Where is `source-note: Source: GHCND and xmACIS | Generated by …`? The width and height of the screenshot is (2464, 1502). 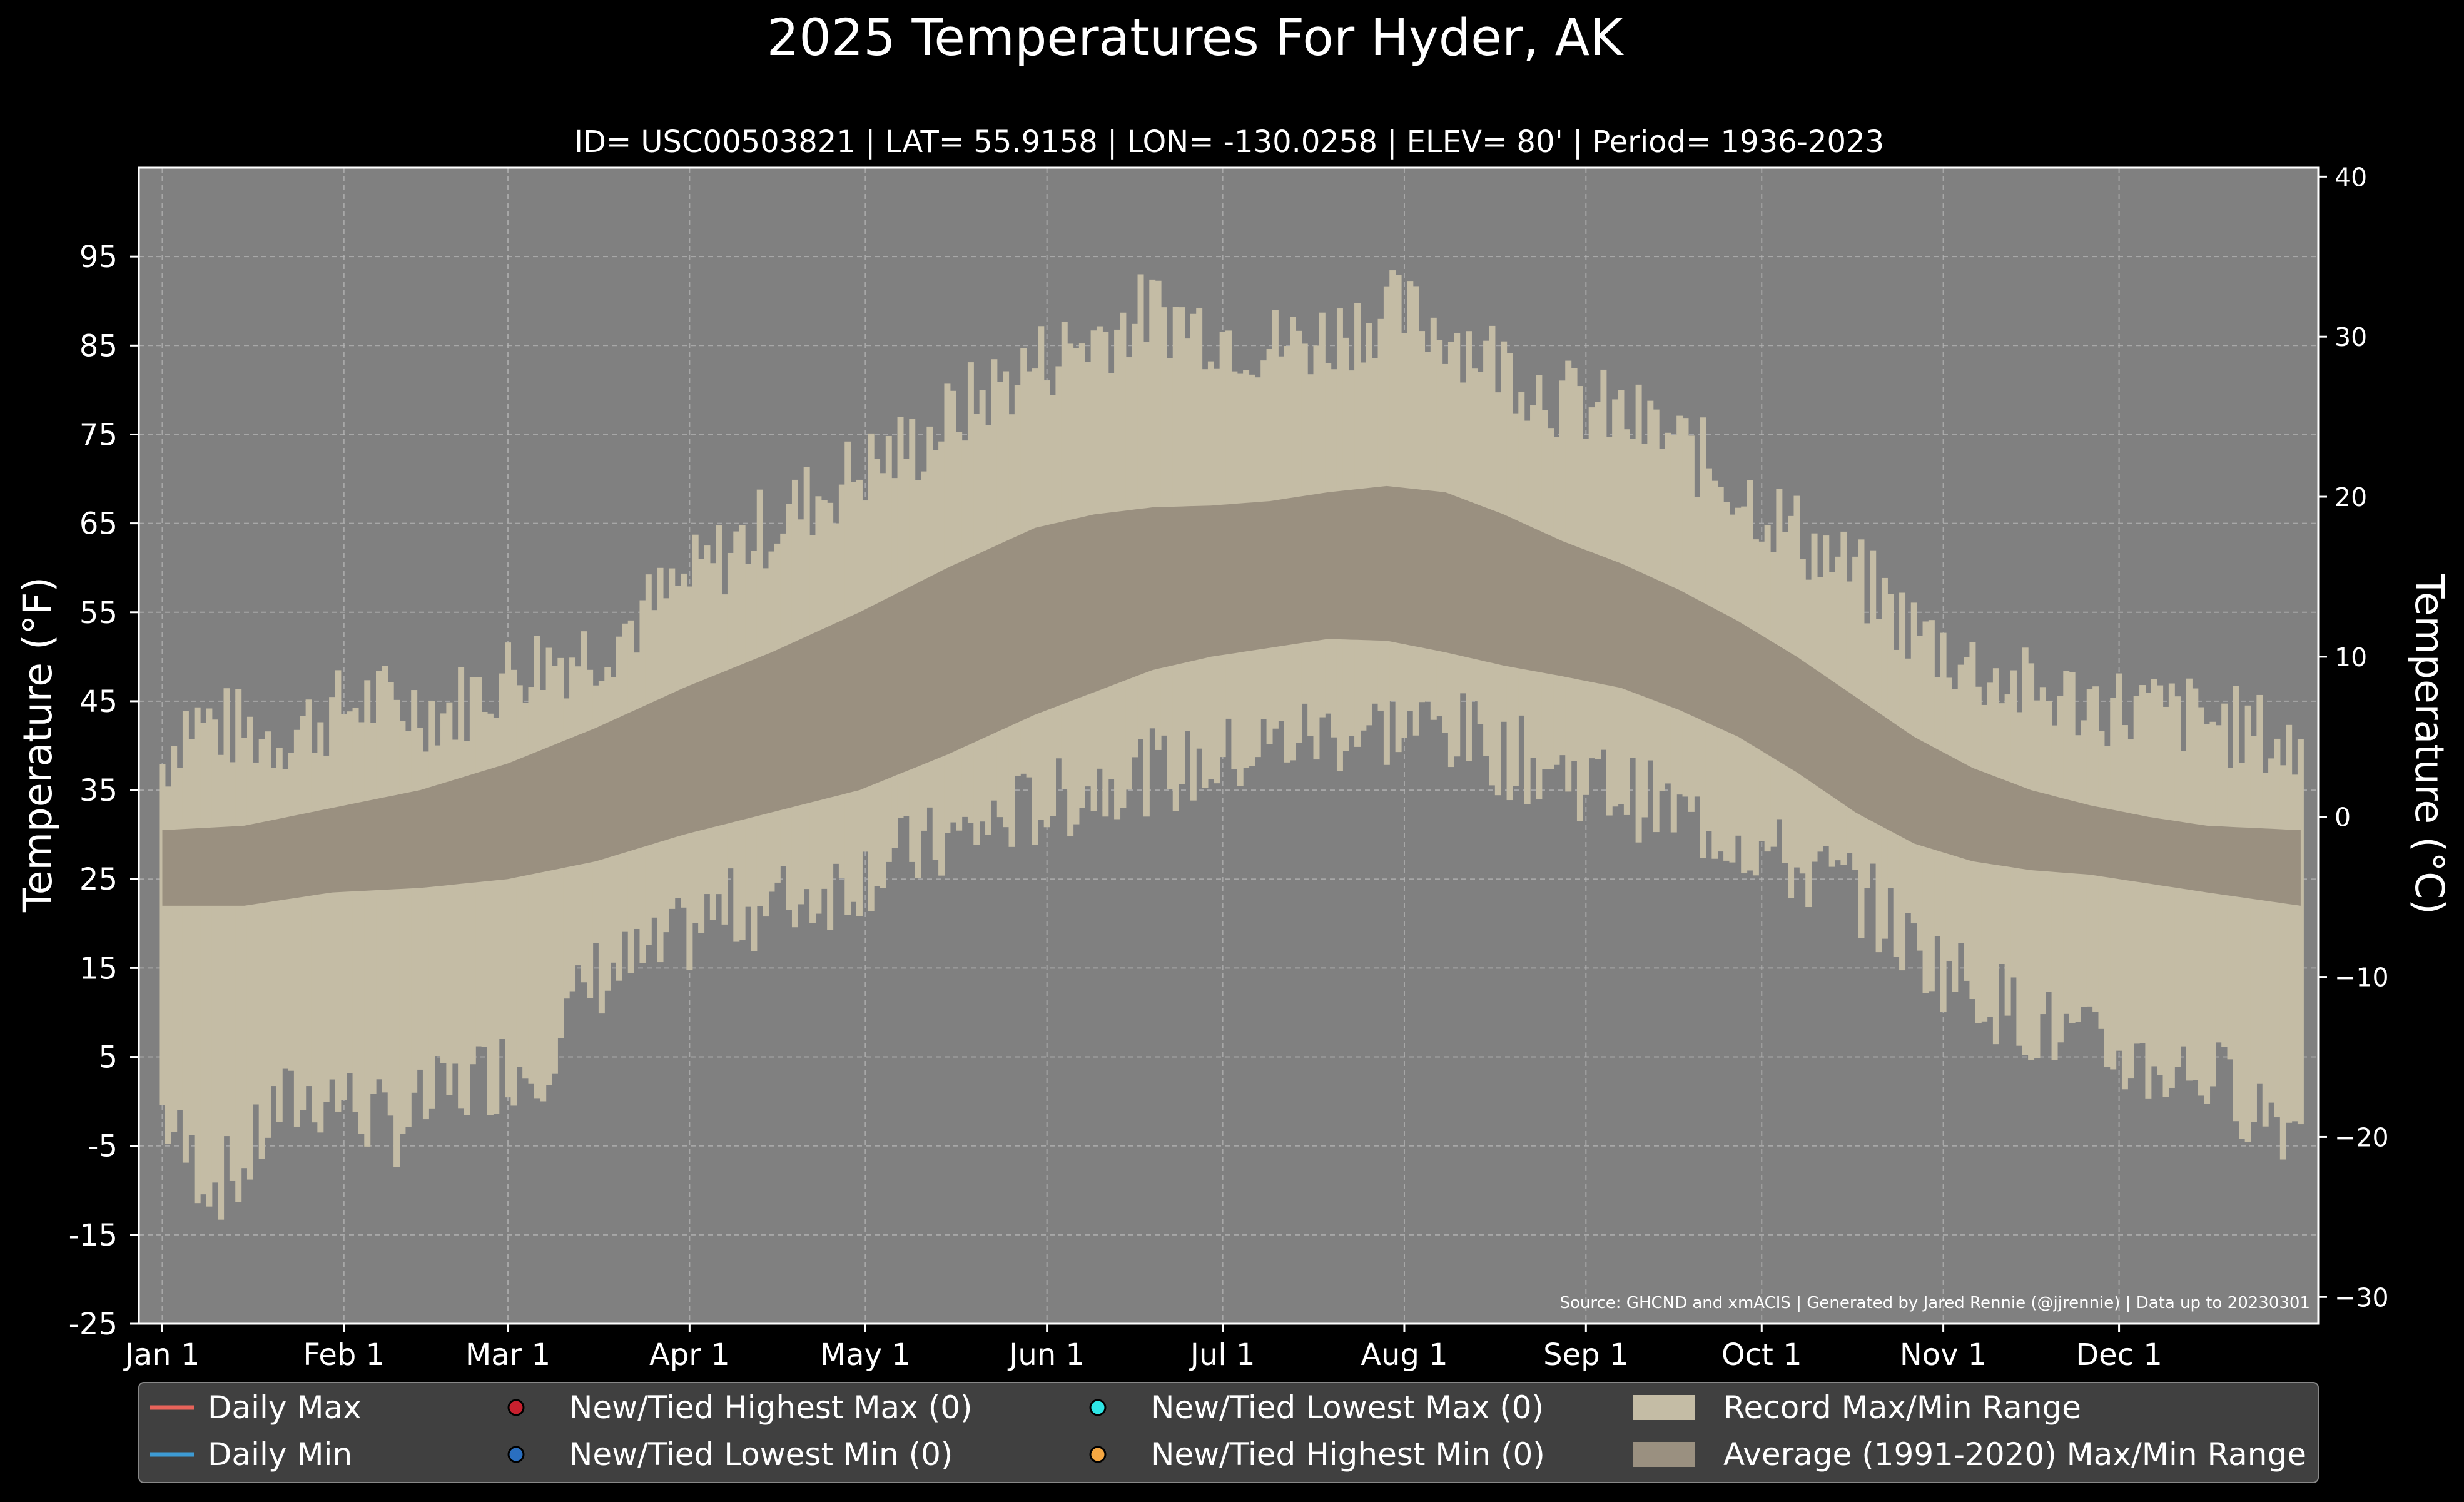 source-note: Source: GHCND and xmACIS | Generated by … is located at coordinates (1934, 1303).